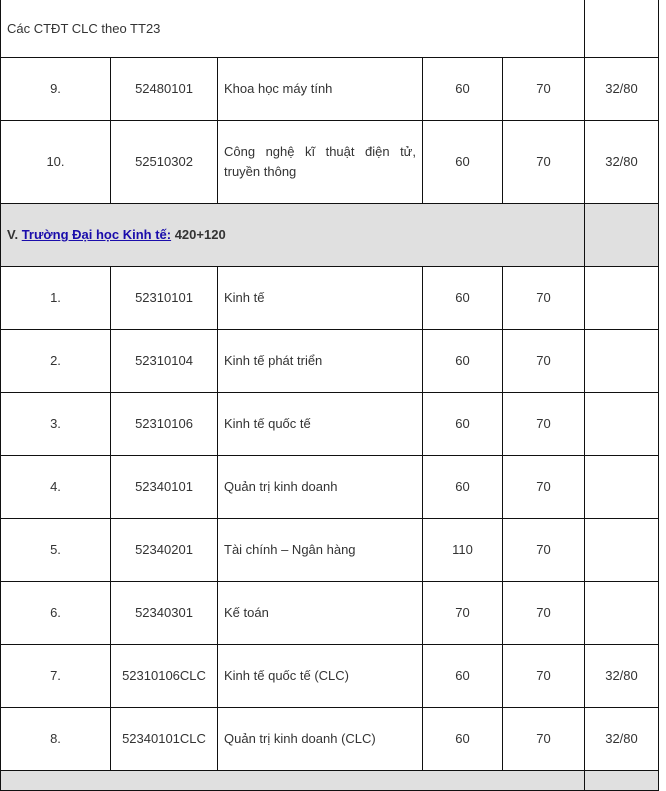 Image resolution: width=666 pixels, height=791 pixels. I want to click on program-code: 52310106, so click(164, 424).